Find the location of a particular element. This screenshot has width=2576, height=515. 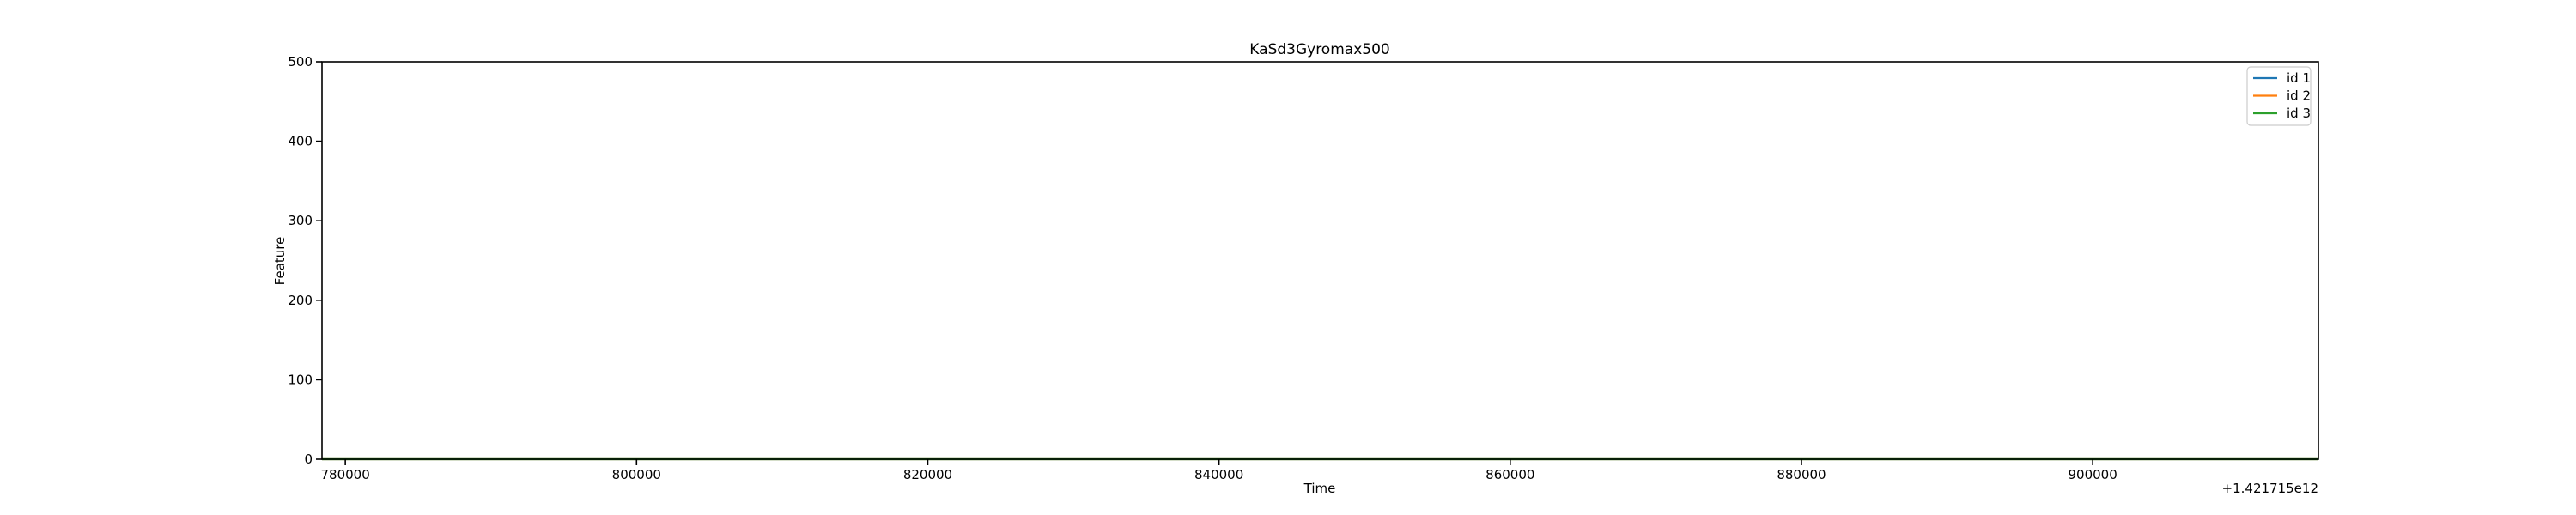

y-axis-label: Feature is located at coordinates (280, 261).